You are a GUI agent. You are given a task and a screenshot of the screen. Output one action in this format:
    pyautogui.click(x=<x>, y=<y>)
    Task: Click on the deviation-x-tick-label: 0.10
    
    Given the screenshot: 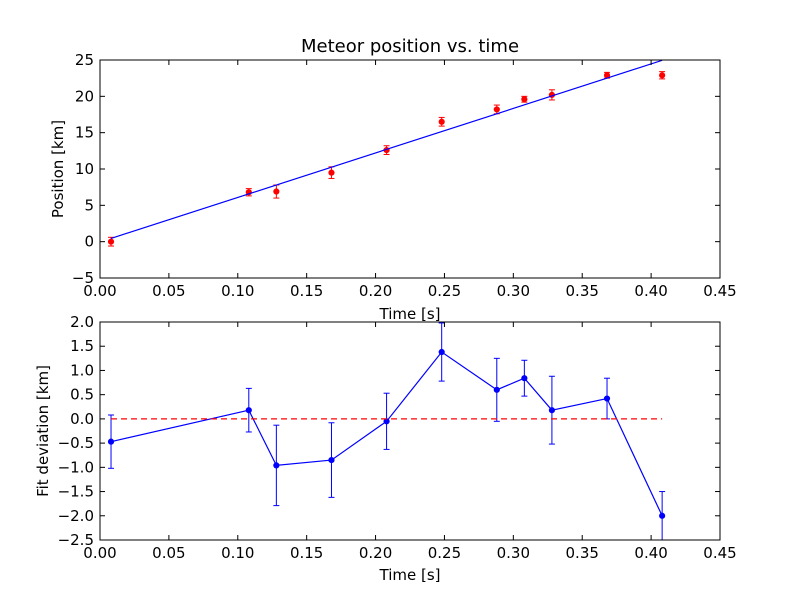 What is the action you would take?
    pyautogui.click(x=237, y=553)
    